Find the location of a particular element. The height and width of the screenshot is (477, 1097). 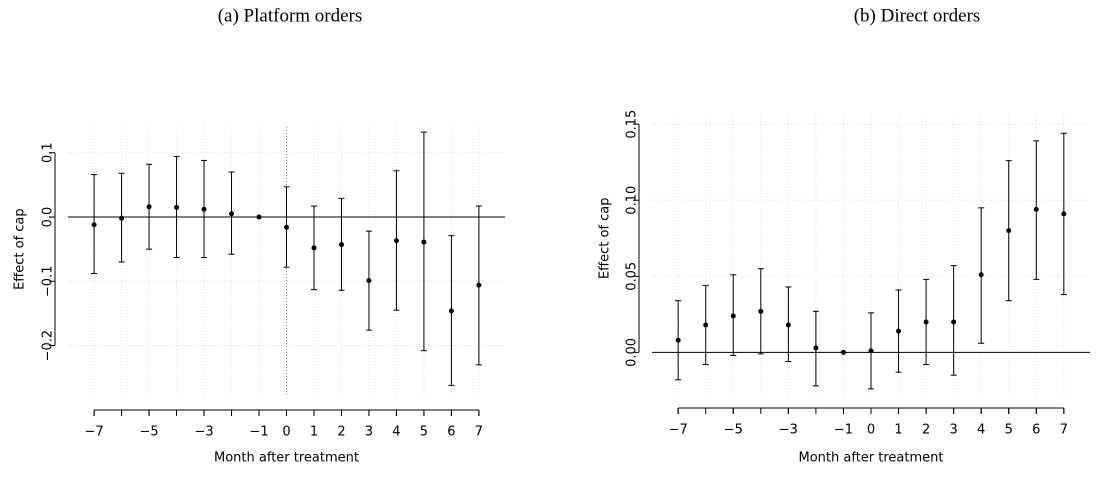

chart-title: (b) Direct orders is located at coordinates (917, 15).